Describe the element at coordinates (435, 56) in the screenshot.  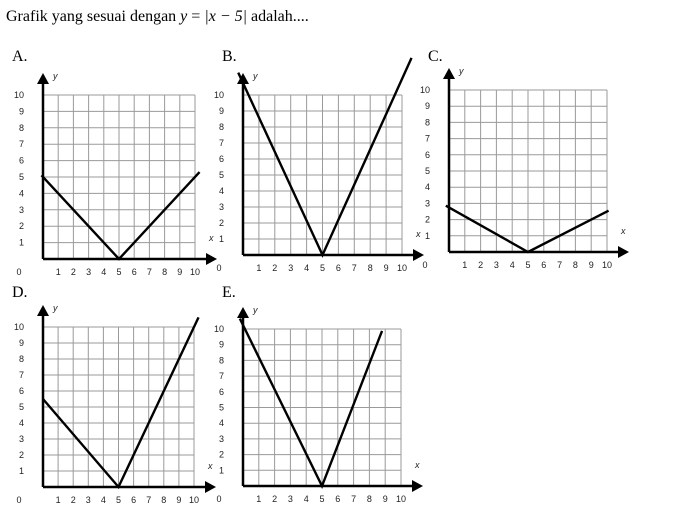
I see `option-c-label: C.` at that location.